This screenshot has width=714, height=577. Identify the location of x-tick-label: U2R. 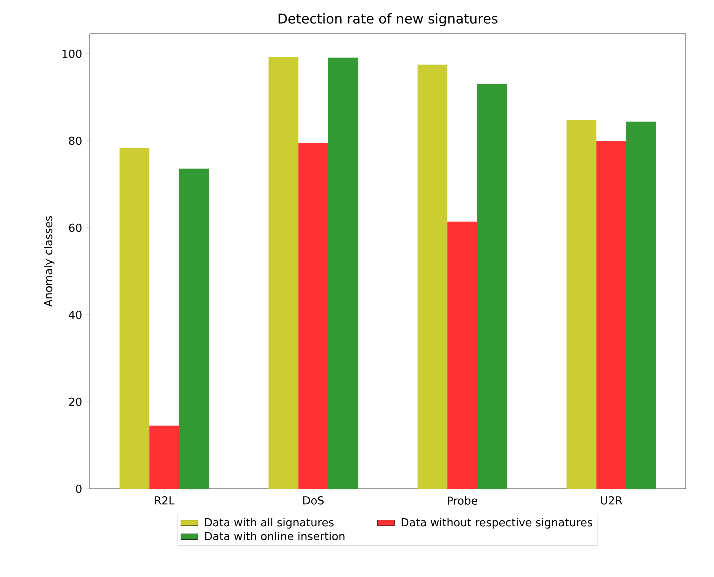
(611, 500).